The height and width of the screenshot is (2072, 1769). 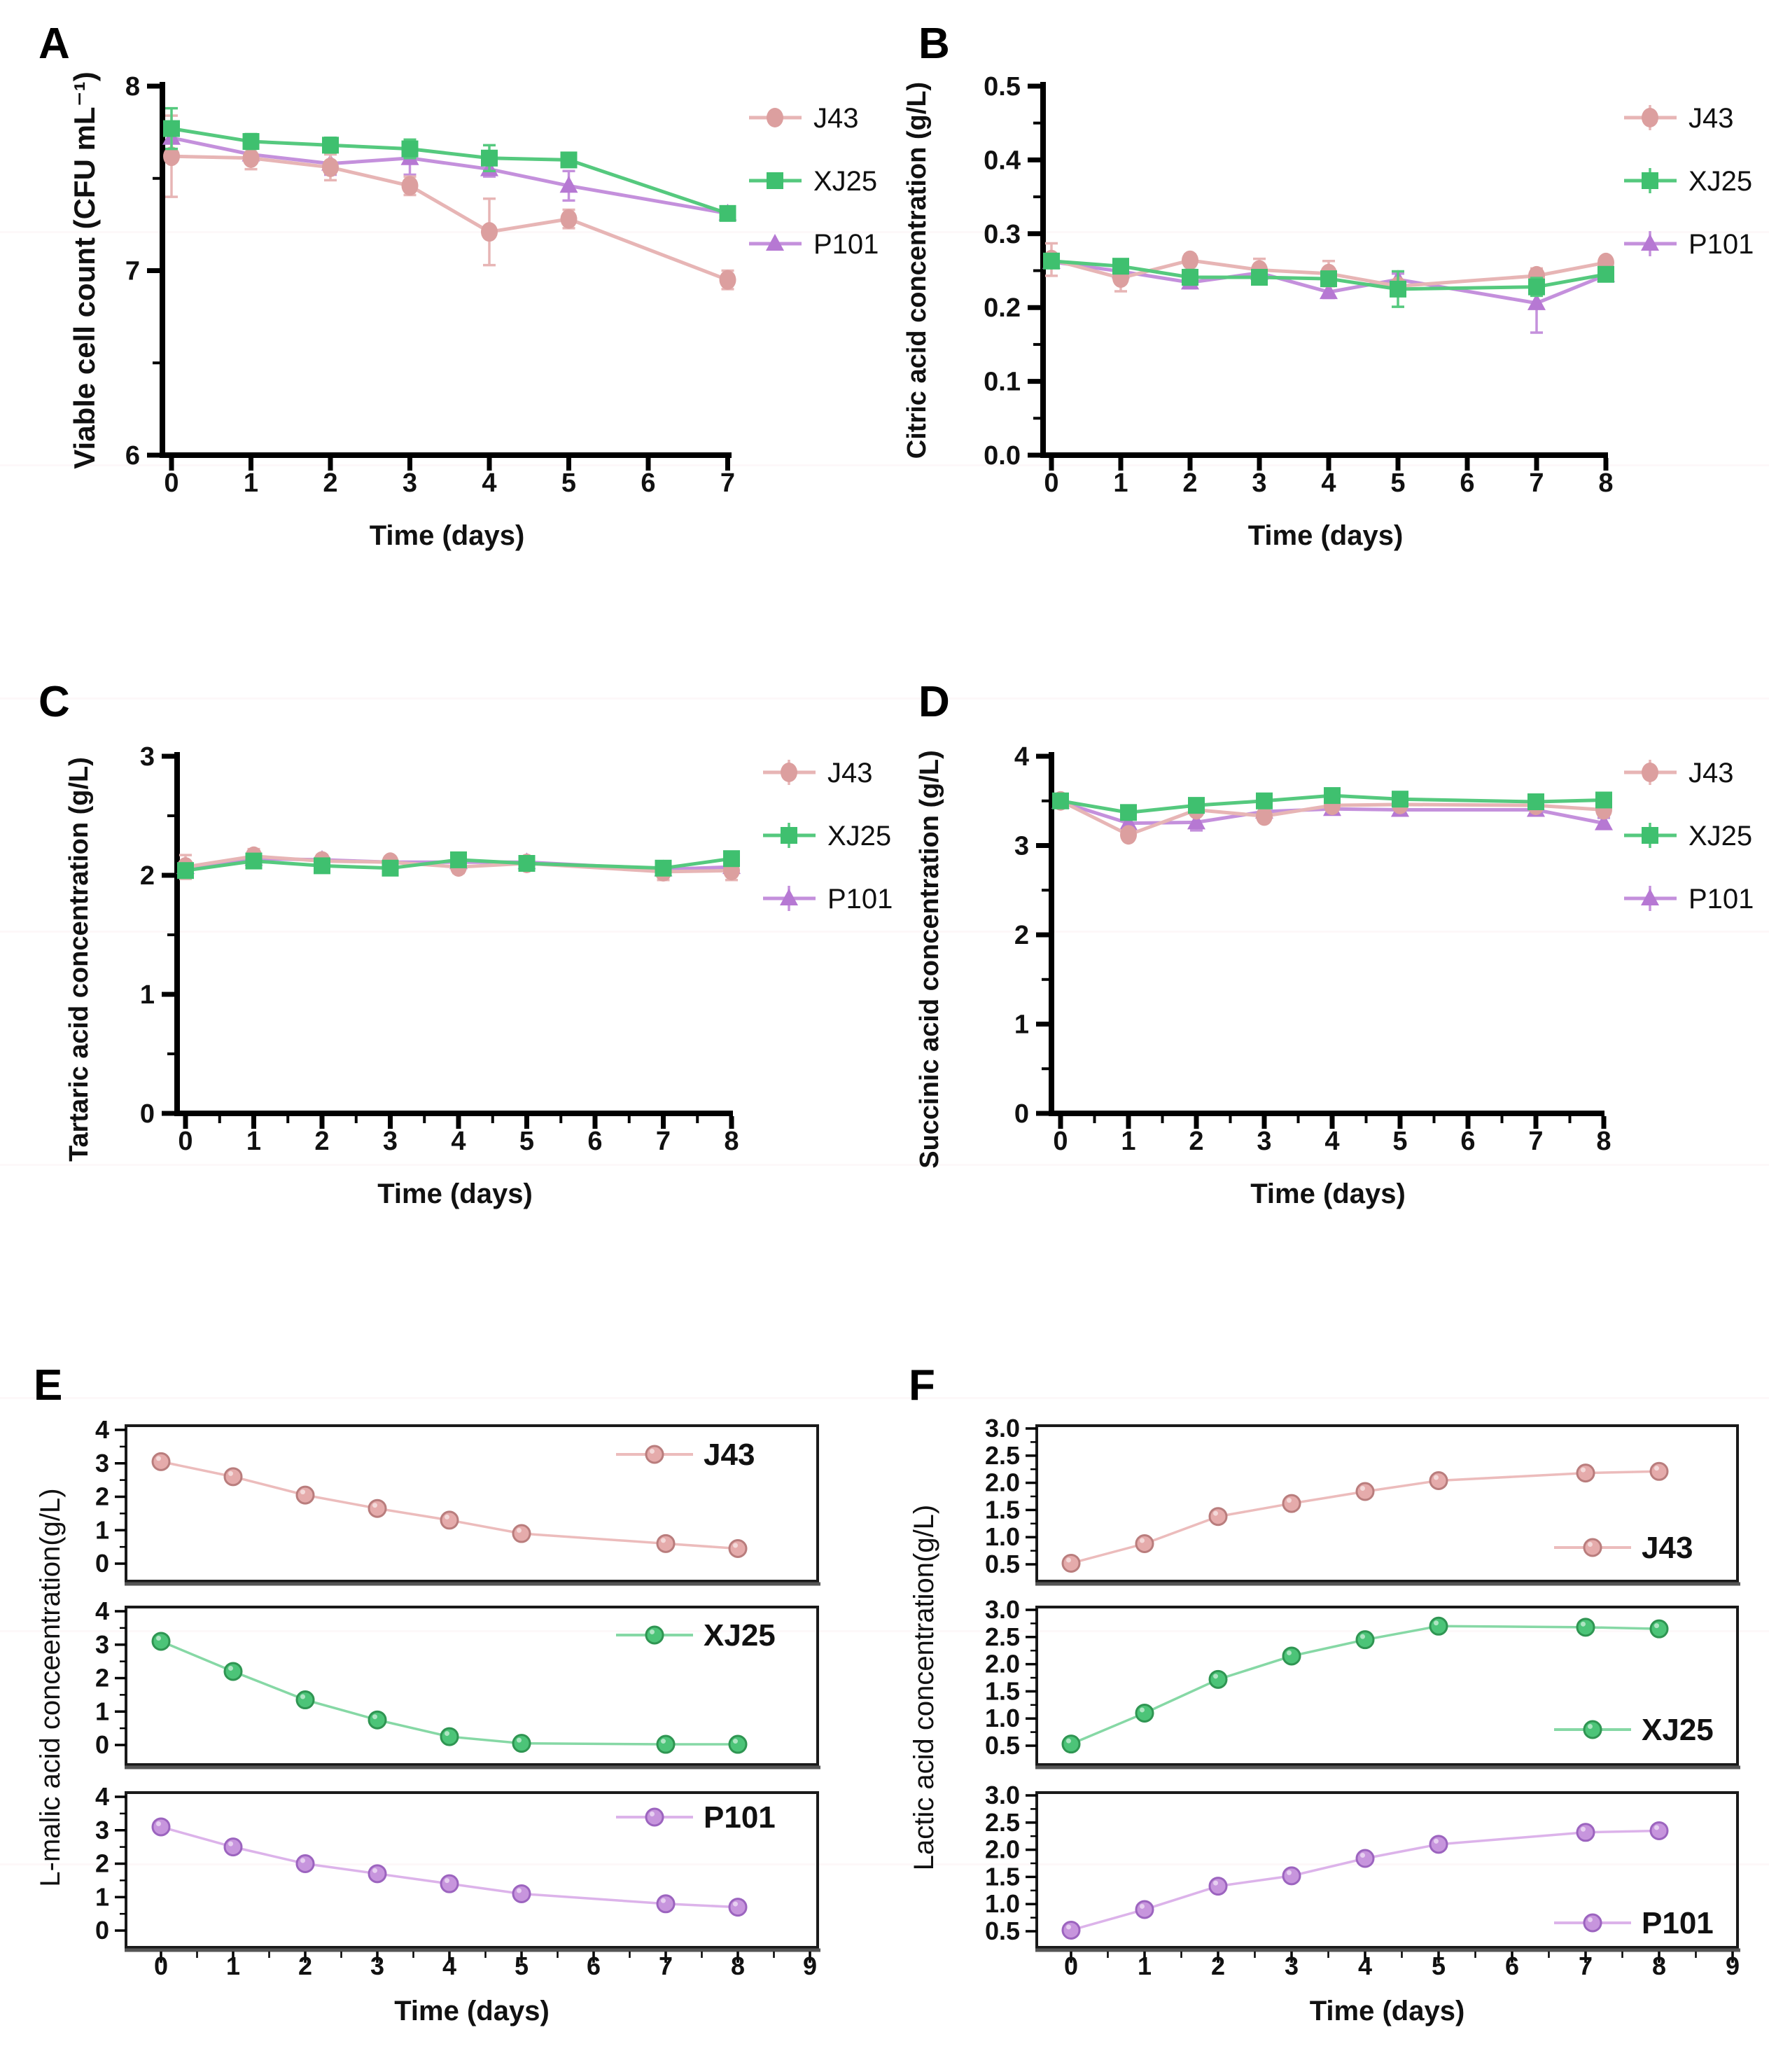 I want to click on svg-text: 0.4, so click(x=1002, y=160).